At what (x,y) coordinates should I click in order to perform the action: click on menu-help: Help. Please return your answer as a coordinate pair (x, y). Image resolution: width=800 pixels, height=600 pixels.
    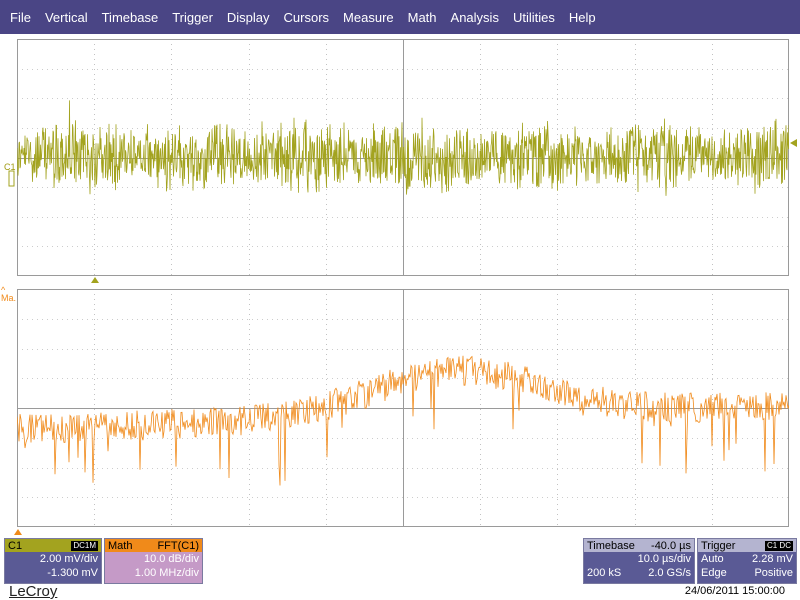
    Looking at the image, I should click on (582, 17).